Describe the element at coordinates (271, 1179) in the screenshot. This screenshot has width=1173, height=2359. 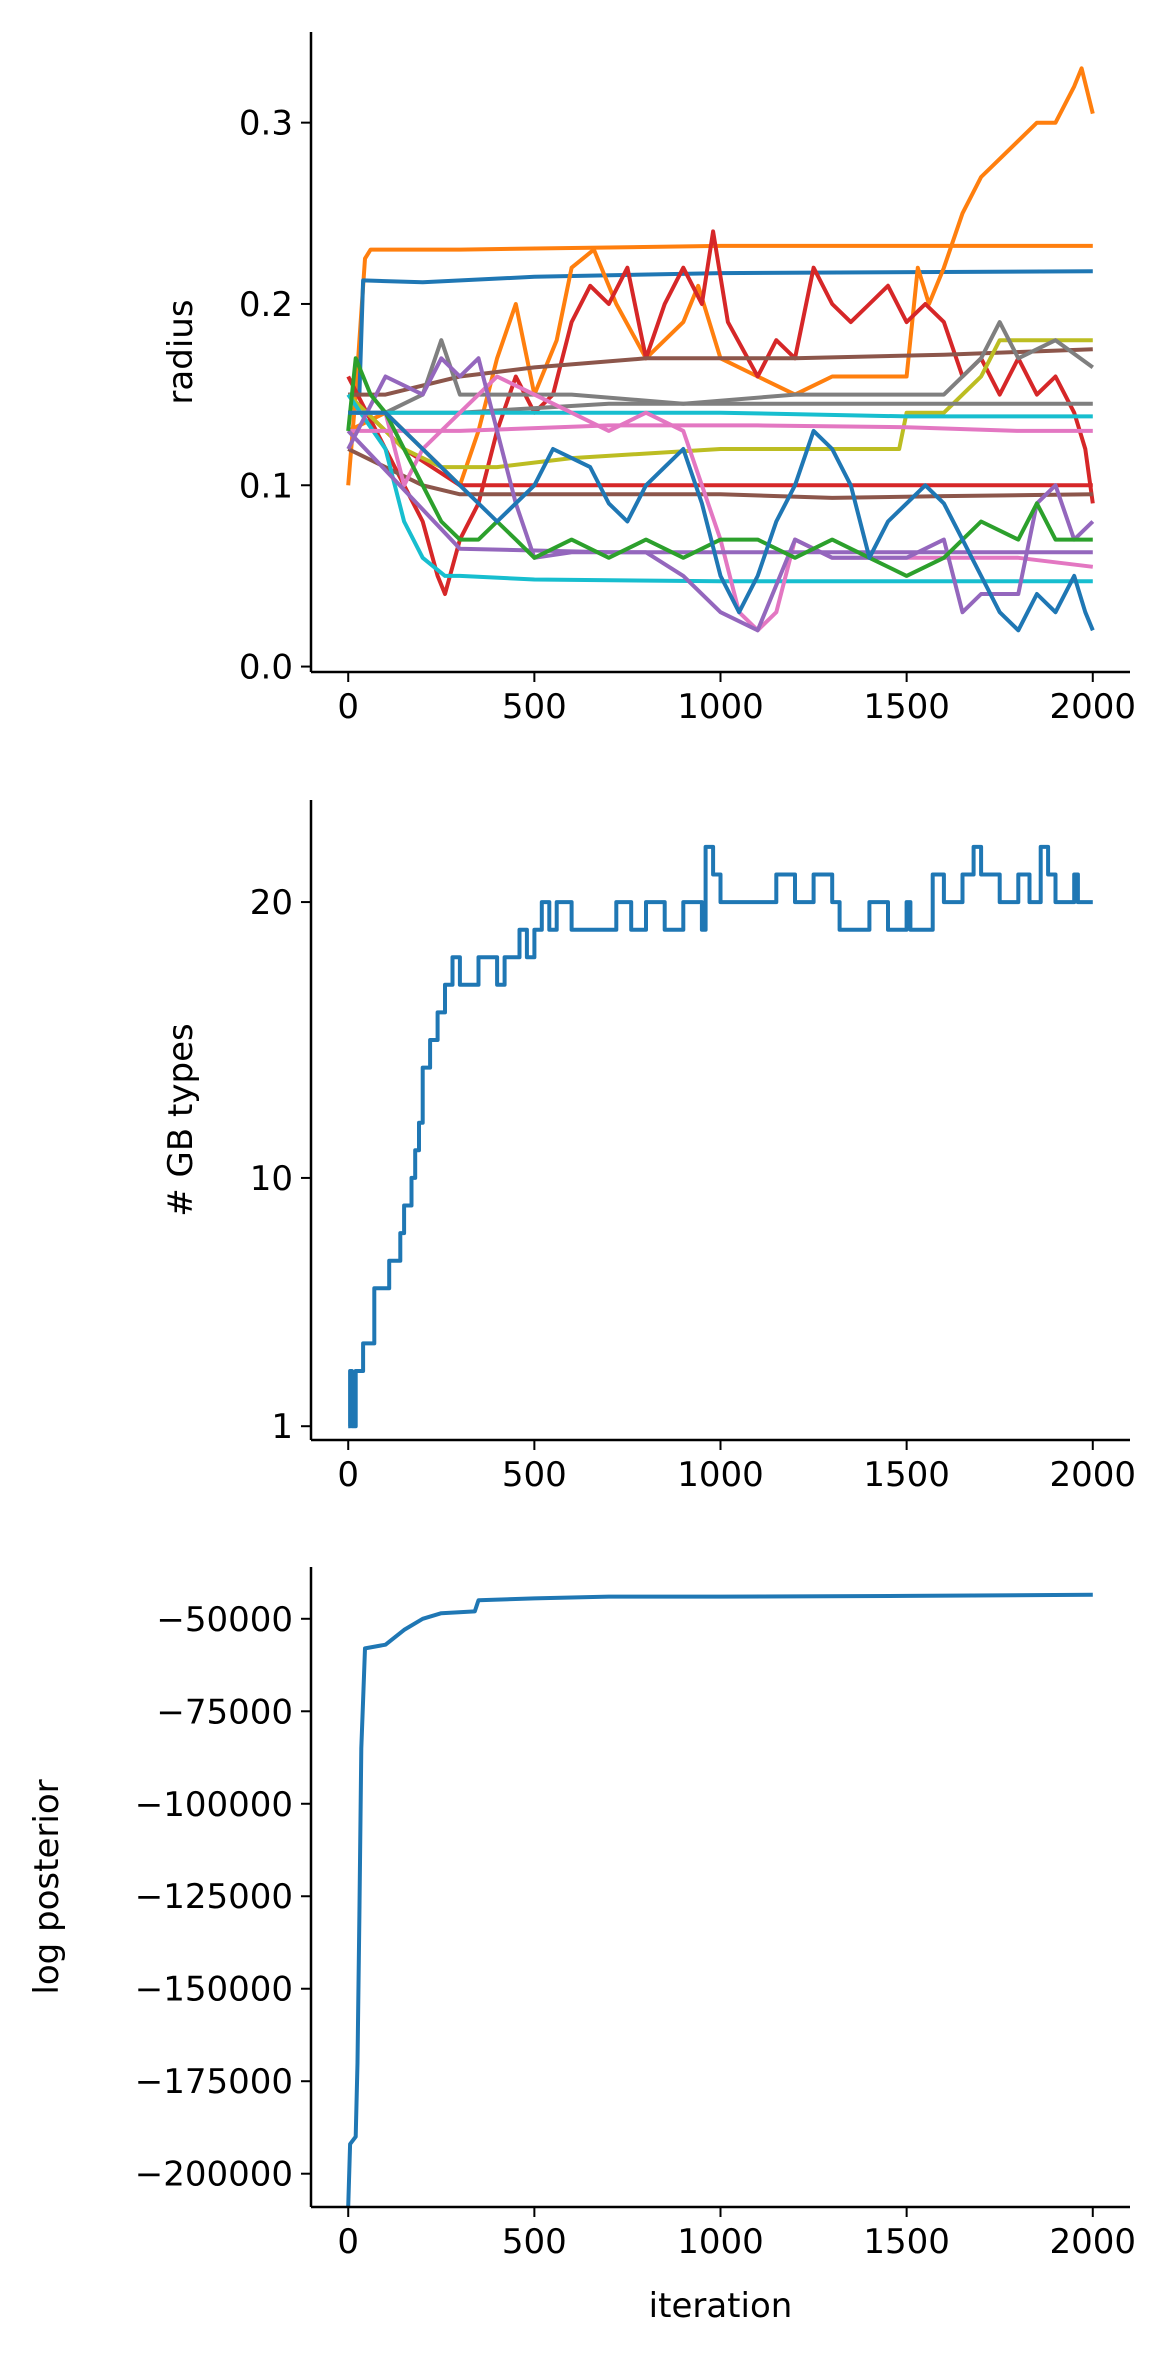
I see `y-tick-label: 10` at that location.